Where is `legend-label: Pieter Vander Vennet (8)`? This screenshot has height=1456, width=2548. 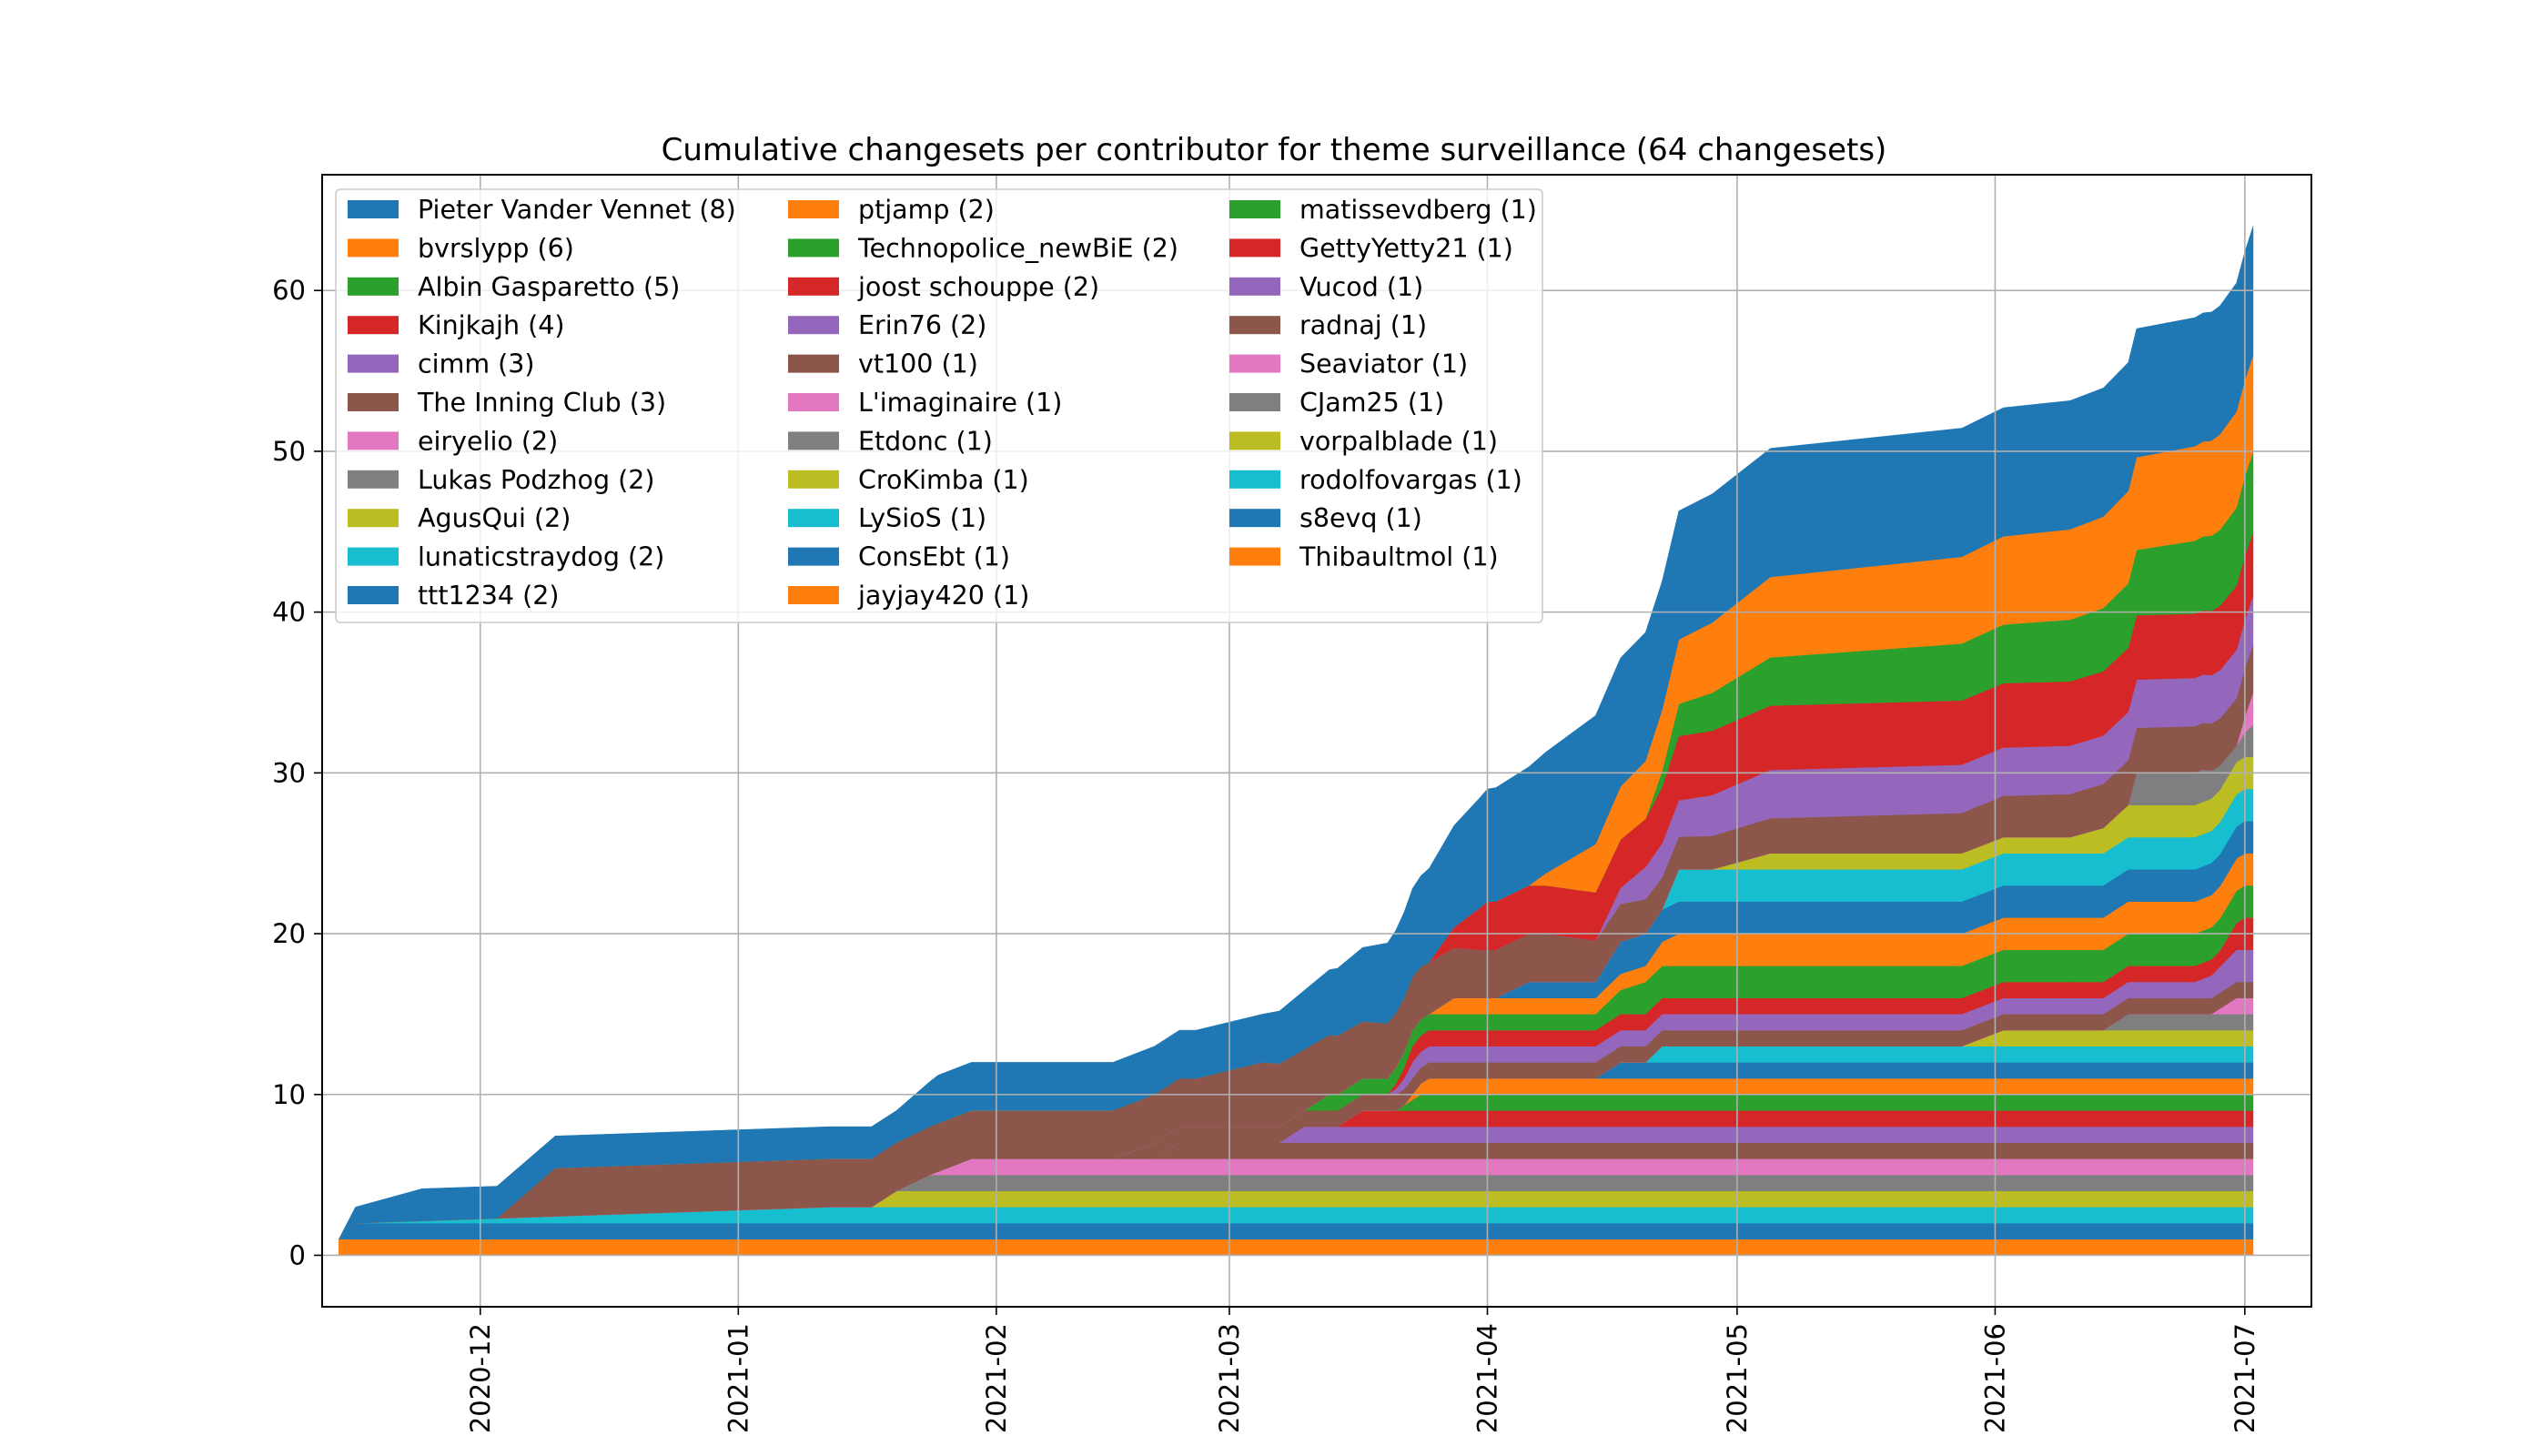
legend-label: Pieter Vander Vennet (8) is located at coordinates (577, 210).